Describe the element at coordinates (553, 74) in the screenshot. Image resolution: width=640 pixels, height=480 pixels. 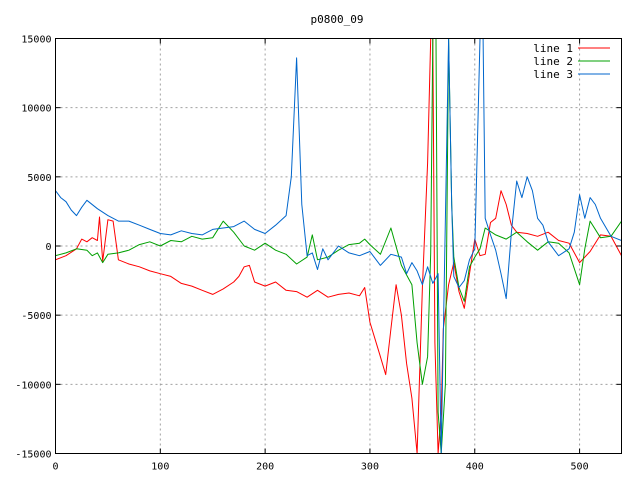
I see `legend-label-3: line 3` at that location.